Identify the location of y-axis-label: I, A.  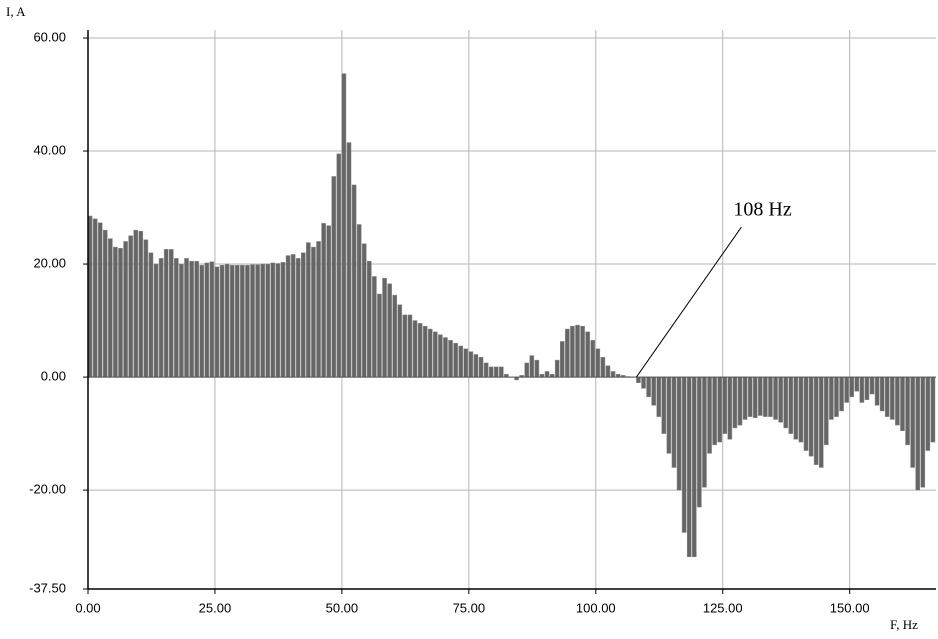
(16, 11).